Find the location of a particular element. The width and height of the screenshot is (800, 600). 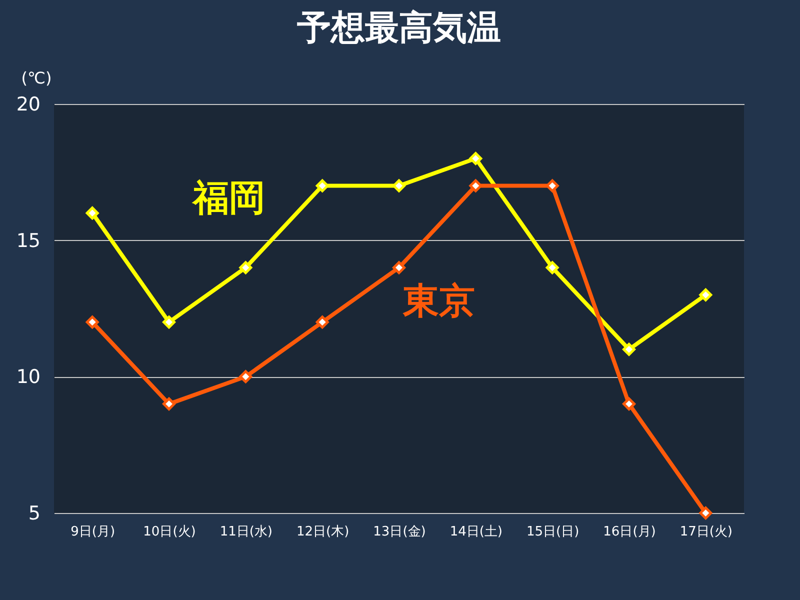

x-tick-label: 10日(火) is located at coordinates (169, 532).